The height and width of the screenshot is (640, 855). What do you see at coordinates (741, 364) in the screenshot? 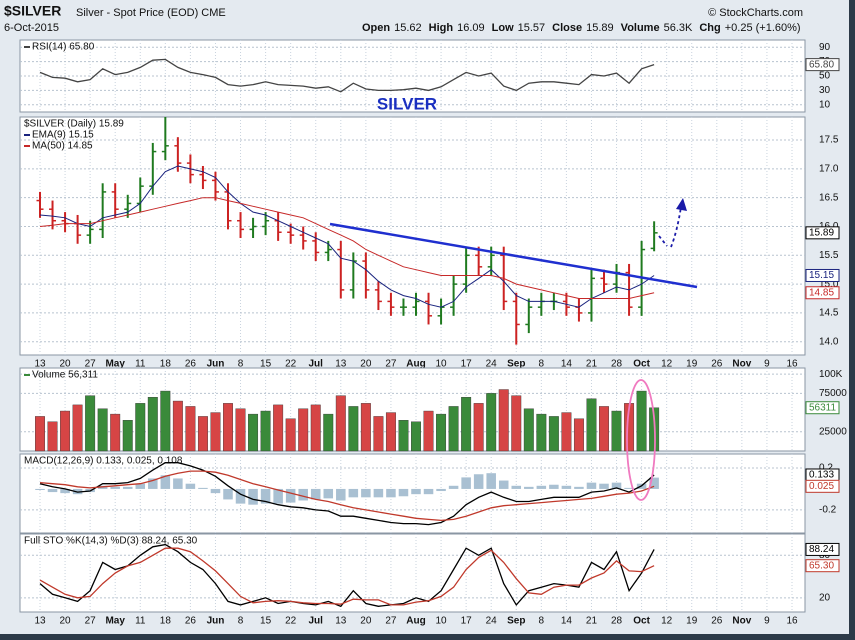
I see `x-tick-label: Nov` at bounding box center [741, 364].